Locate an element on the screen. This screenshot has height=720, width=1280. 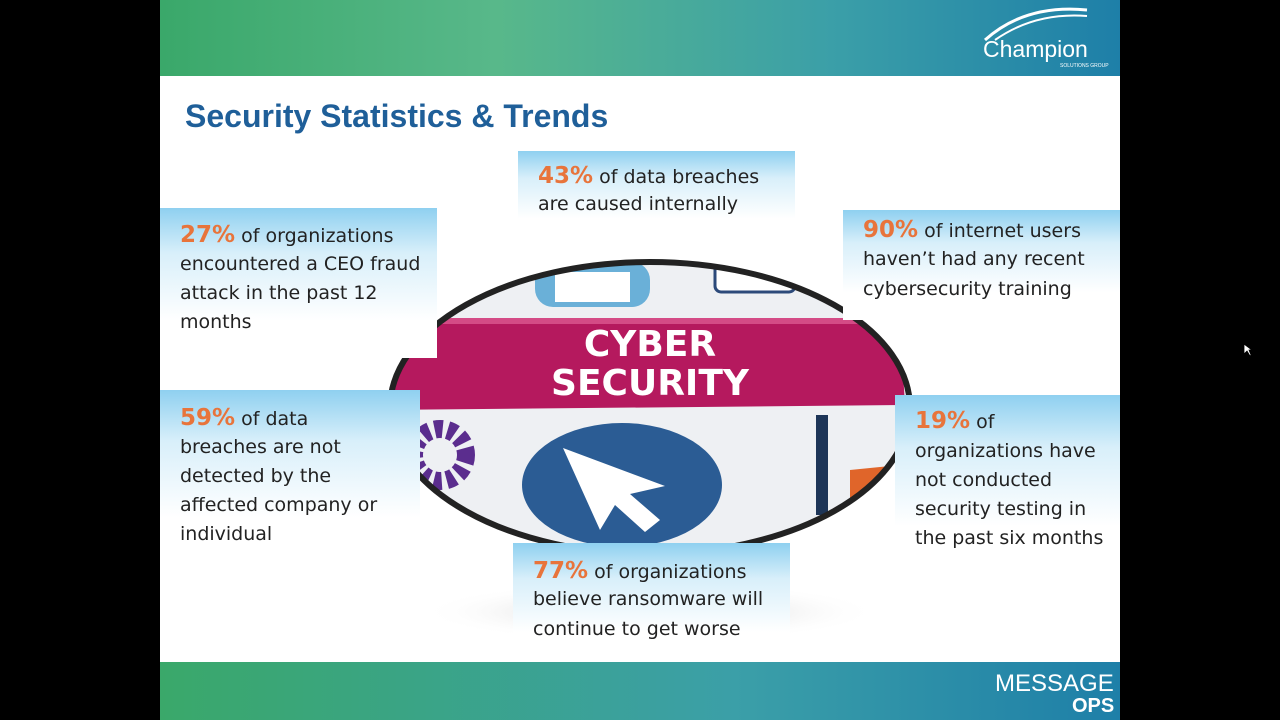
footer-logo: OPS is located at coordinates (1093, 706).